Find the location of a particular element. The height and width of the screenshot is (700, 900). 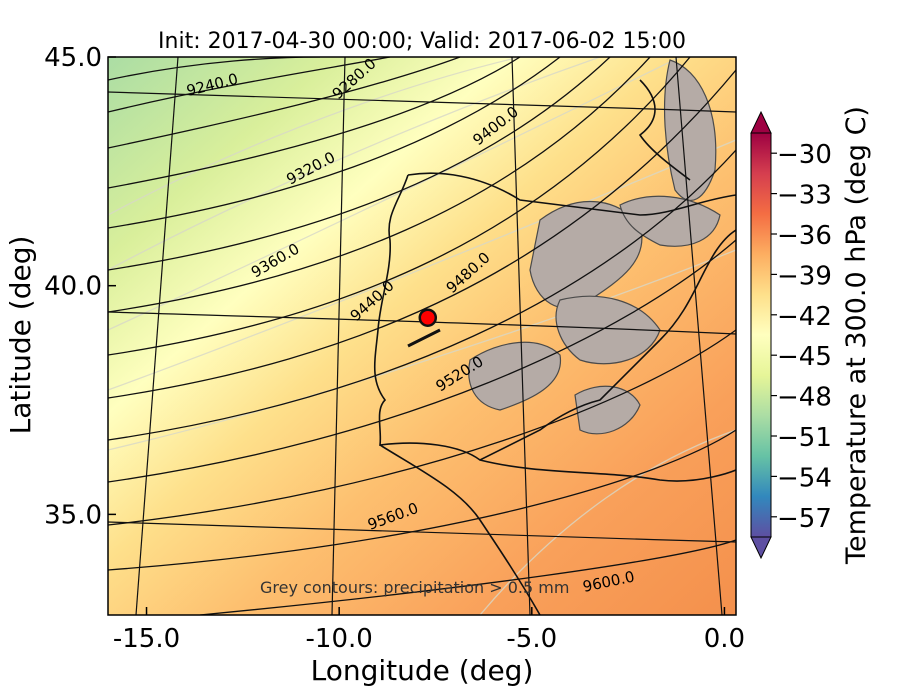

x-tick-label: -5.0 is located at coordinates (531, 639).